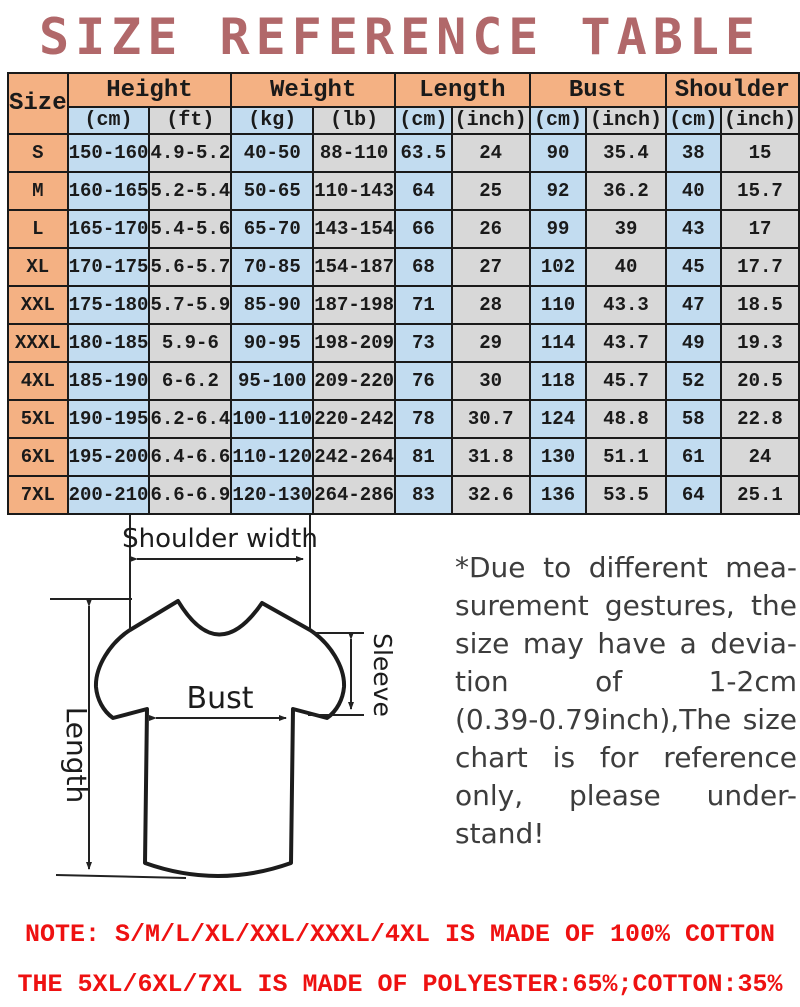  Describe the element at coordinates (313, 90) in the screenshot. I see `column-header-weight: Weight` at that location.